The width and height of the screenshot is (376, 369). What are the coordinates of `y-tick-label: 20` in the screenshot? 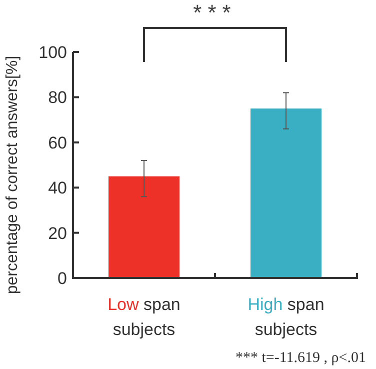 It's located at (57, 233).